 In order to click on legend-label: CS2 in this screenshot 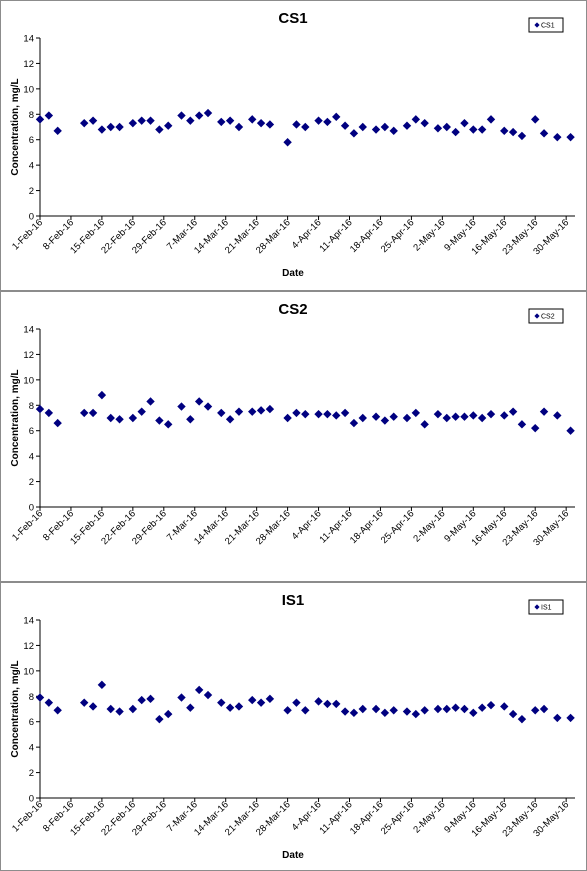, I will do `click(548, 317)`.